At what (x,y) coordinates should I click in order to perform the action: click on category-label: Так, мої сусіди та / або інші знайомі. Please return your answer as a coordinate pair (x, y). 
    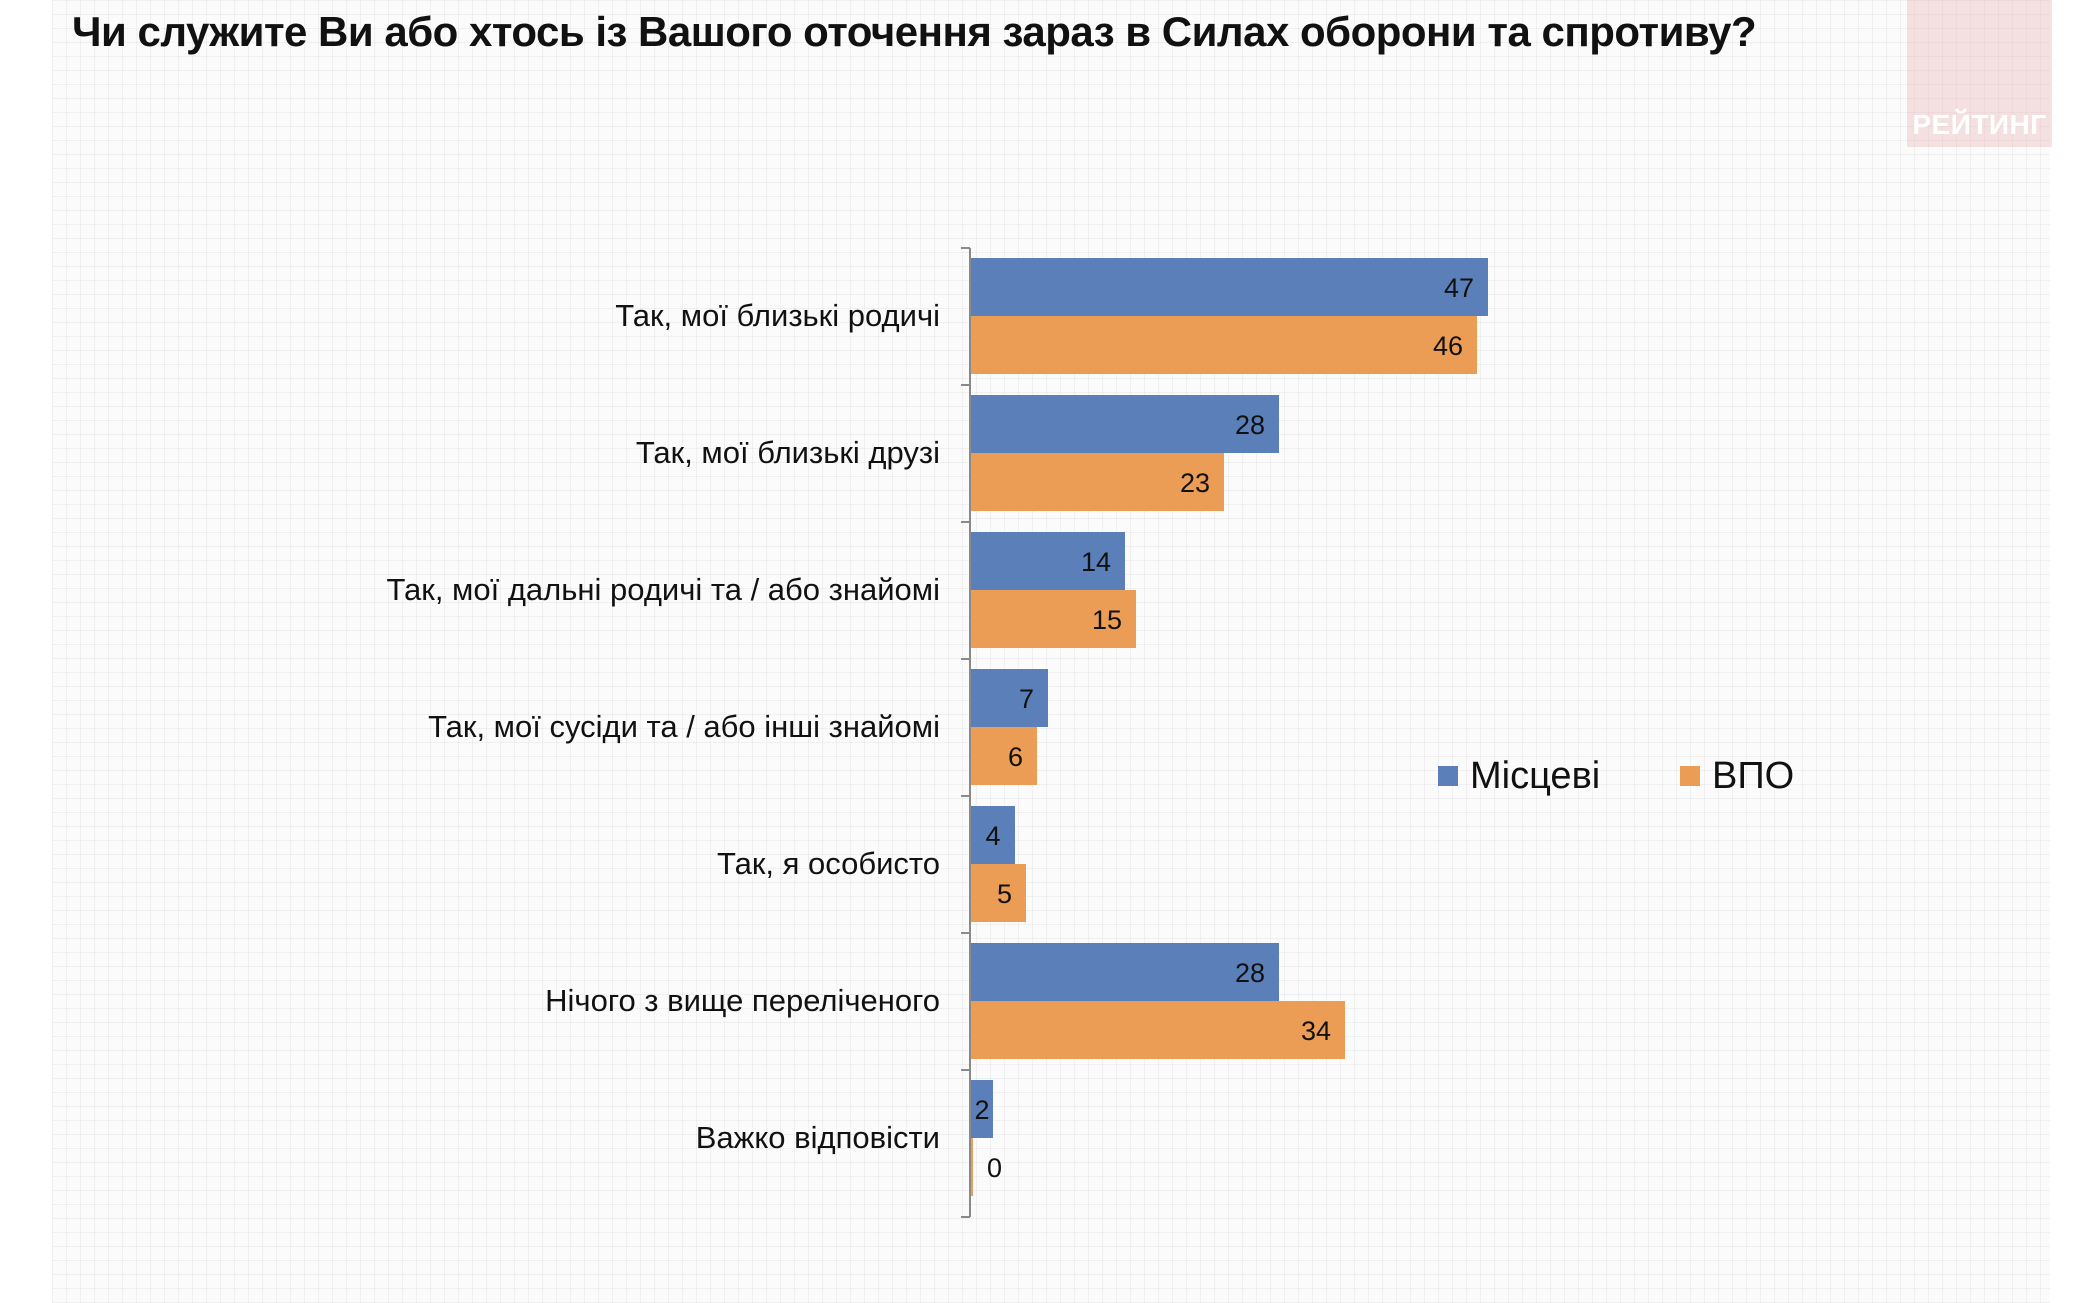
    Looking at the image, I should click on (684, 726).